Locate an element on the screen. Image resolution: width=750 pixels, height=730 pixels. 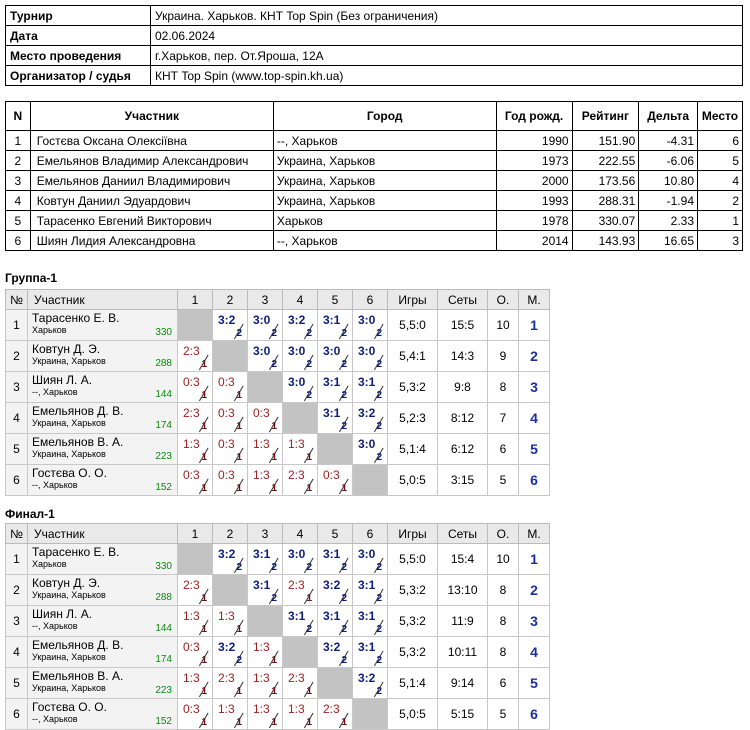
grid-header: № is located at coordinates (16, 299).